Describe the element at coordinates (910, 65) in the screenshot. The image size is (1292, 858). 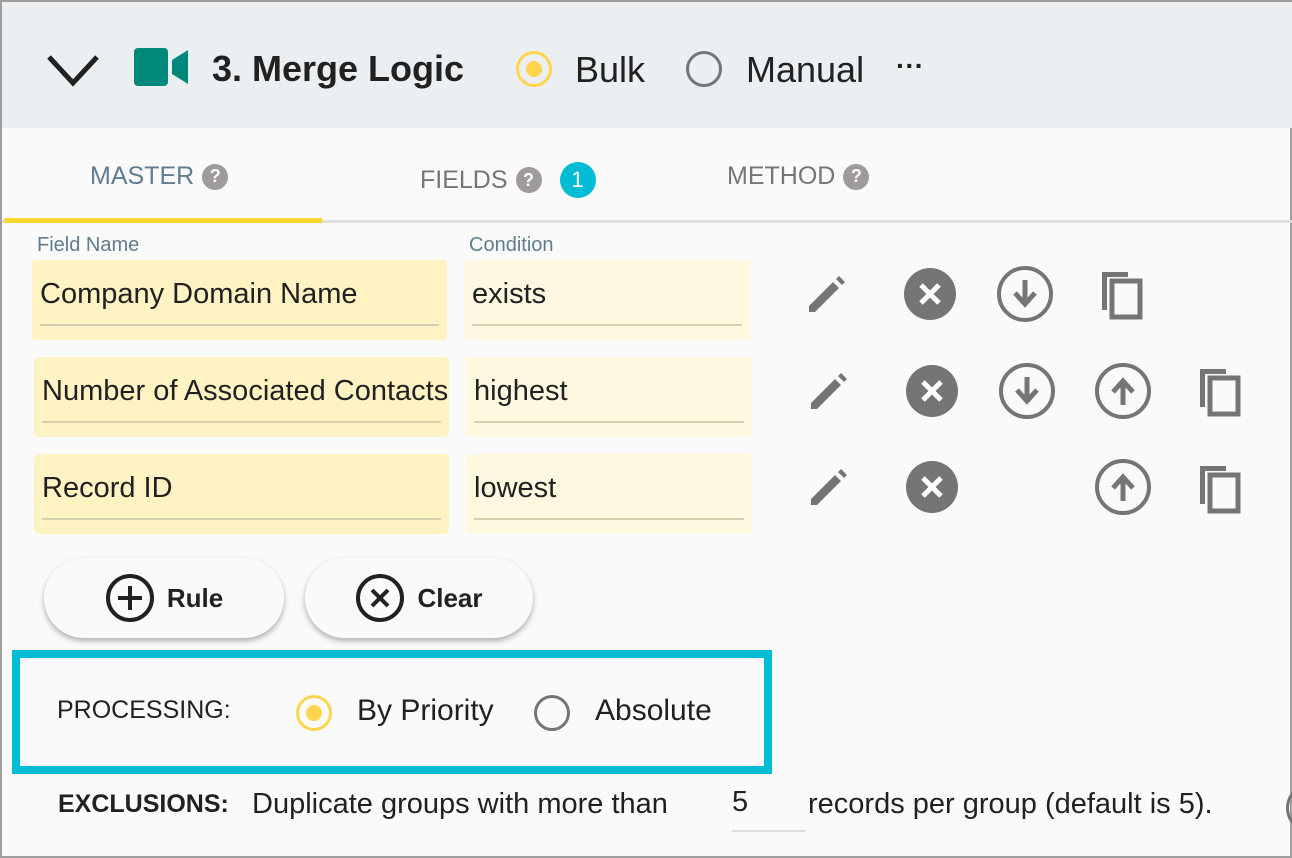
I see `more-menu-button: ···` at that location.